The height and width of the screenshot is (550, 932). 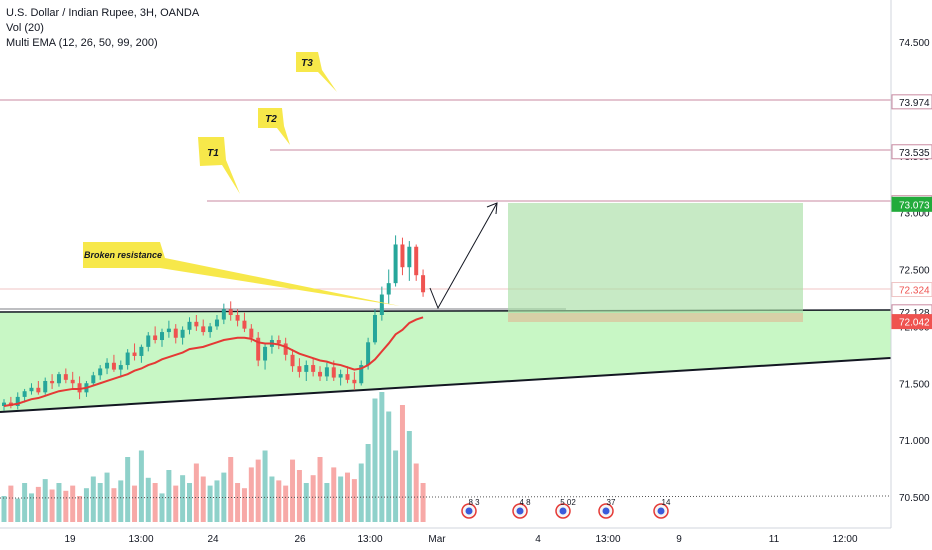 I want to click on event-badges: 8 3 4 8 5 02 37 14, so click(x=566, y=508).